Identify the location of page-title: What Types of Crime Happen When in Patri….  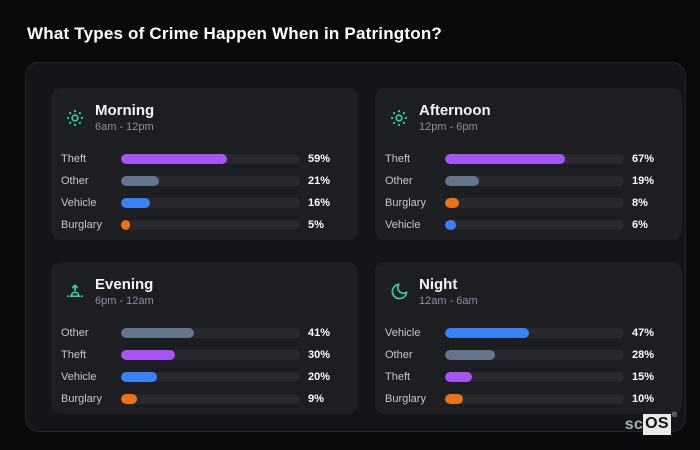
(235, 33).